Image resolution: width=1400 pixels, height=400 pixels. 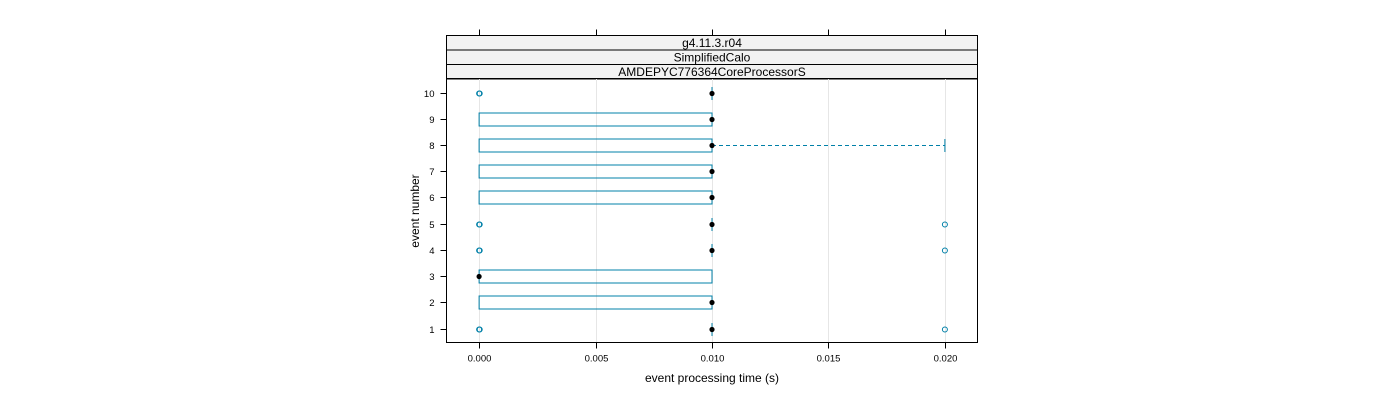 What do you see at coordinates (480, 359) in the screenshot?
I see `x-tick-label: 0.000` at bounding box center [480, 359].